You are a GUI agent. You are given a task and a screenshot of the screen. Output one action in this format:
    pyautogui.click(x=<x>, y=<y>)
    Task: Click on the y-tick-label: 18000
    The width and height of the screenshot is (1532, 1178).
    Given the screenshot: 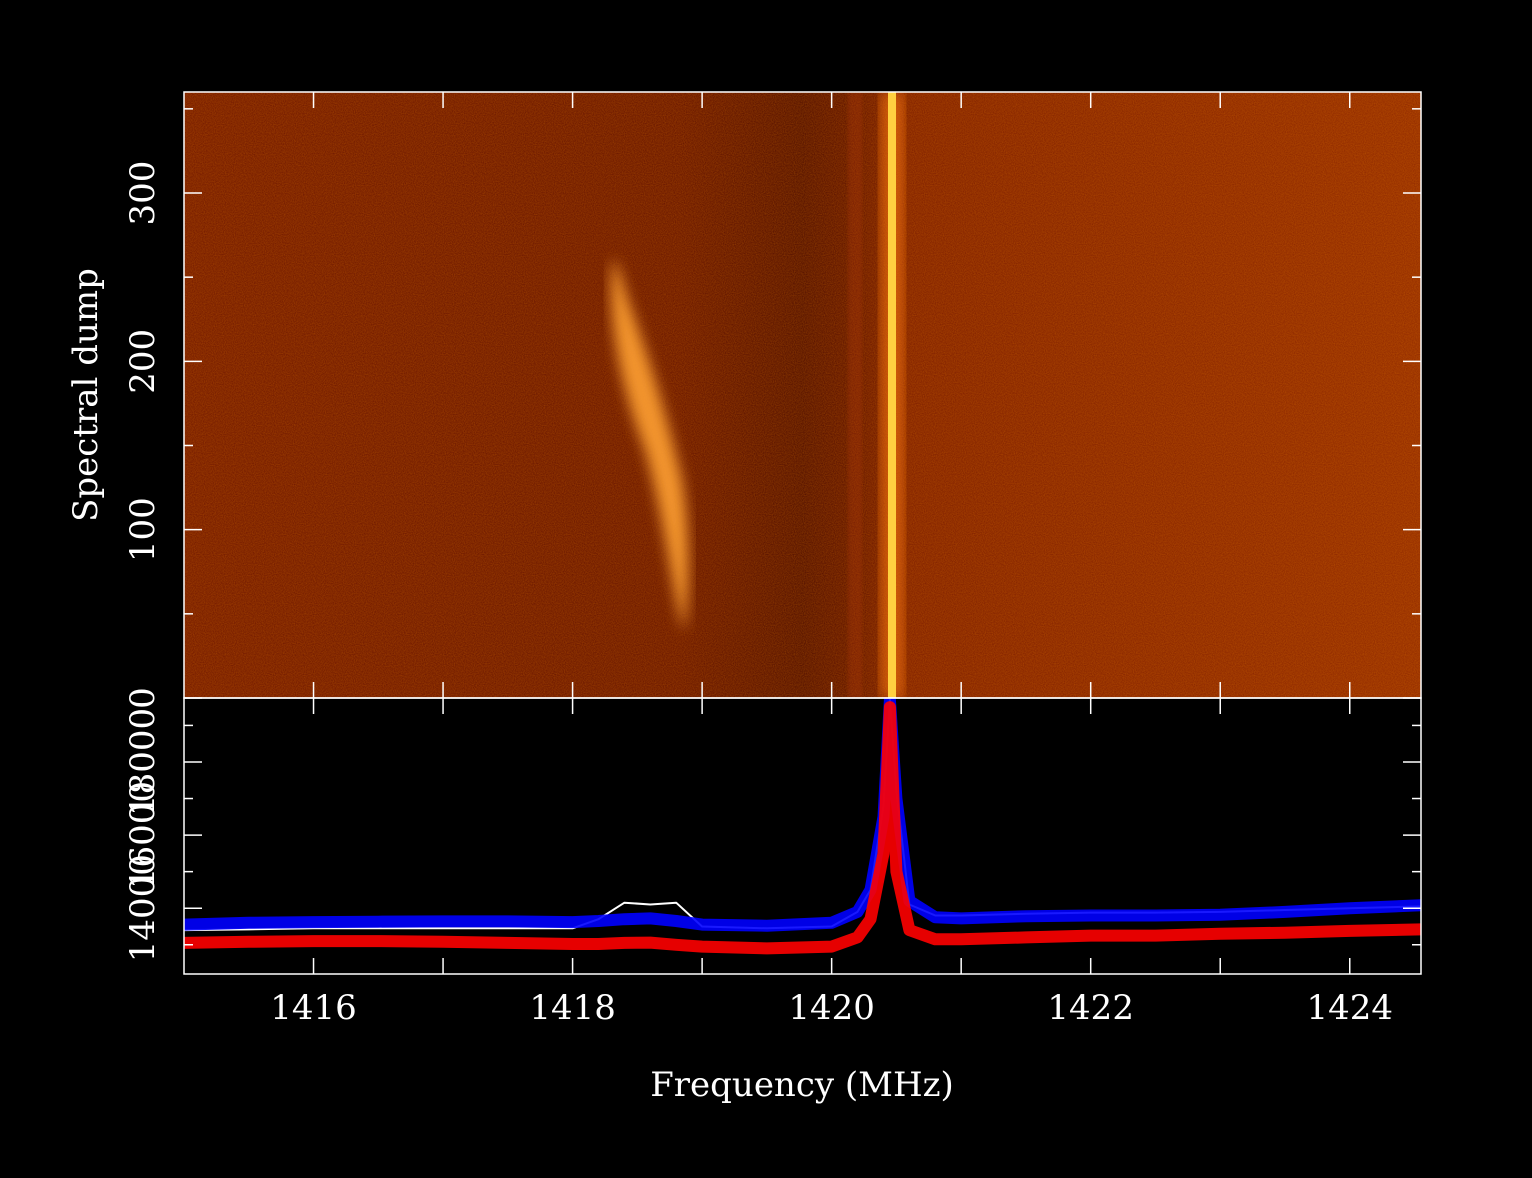 What is the action you would take?
    pyautogui.click(x=143, y=762)
    